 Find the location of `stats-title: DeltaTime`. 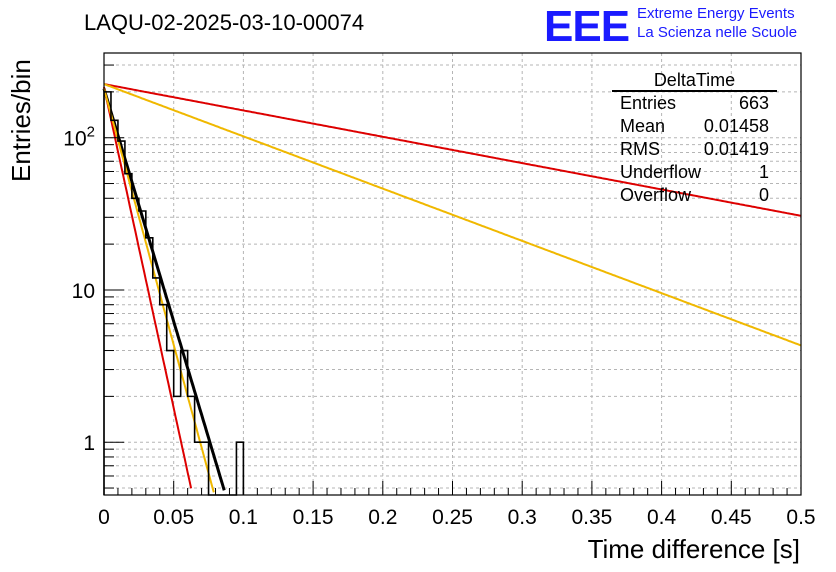

stats-title: DeltaTime is located at coordinates (694, 81).